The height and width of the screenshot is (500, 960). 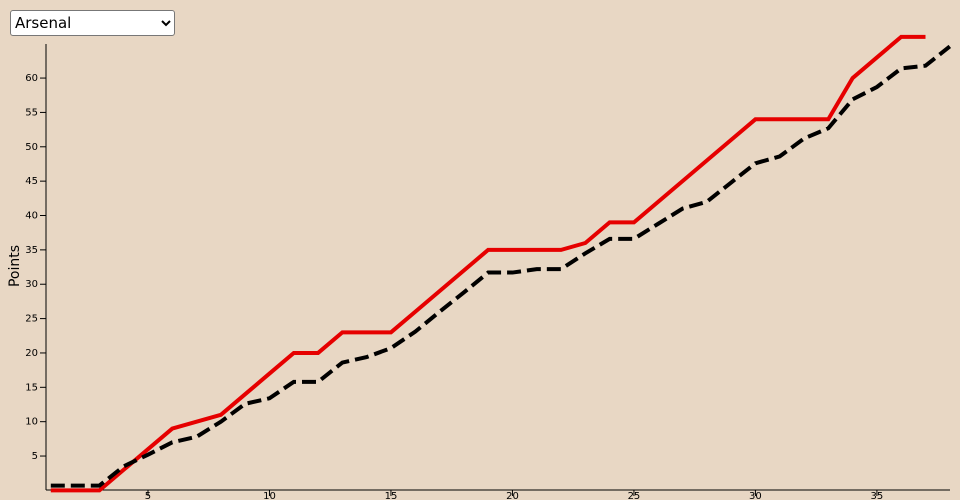 I want to click on x-tick-label: 20, so click(x=512, y=495).